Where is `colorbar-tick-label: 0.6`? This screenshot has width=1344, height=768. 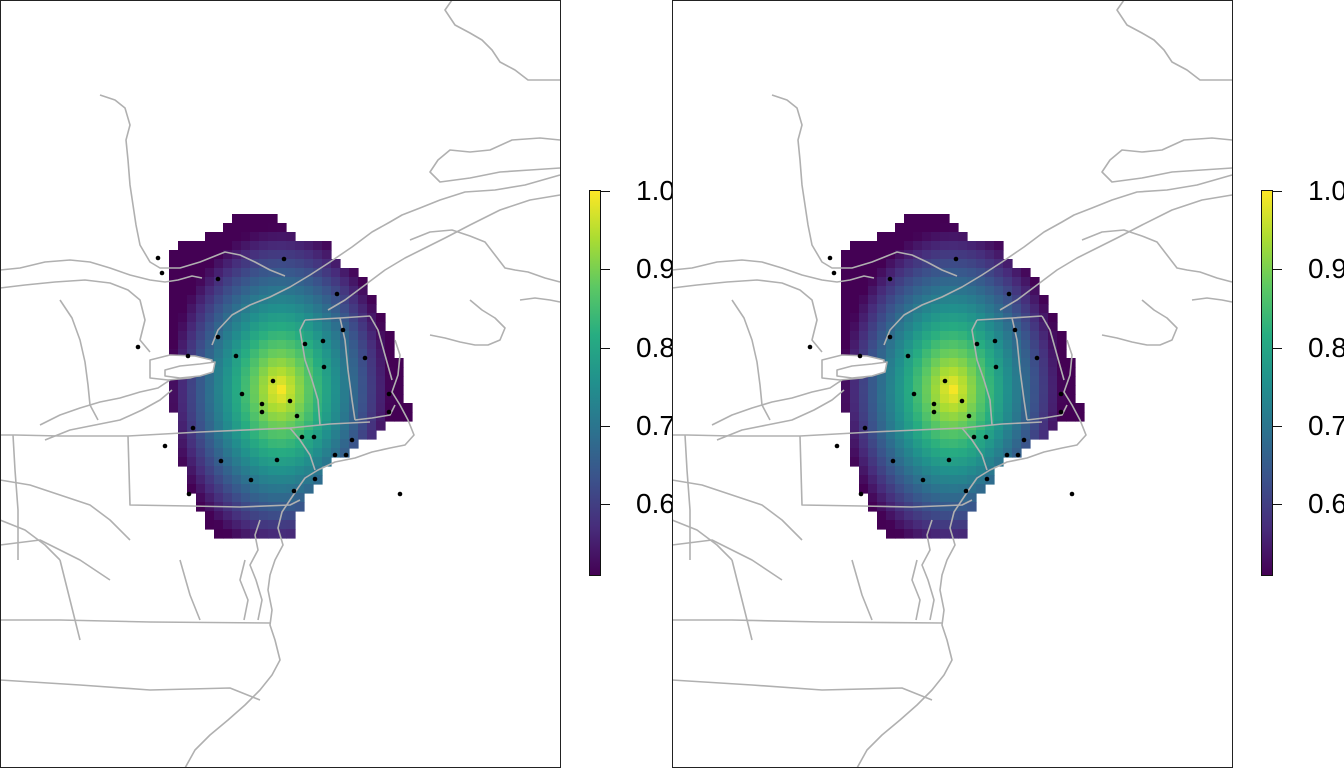
colorbar-tick-label: 0.6 is located at coordinates (655, 504).